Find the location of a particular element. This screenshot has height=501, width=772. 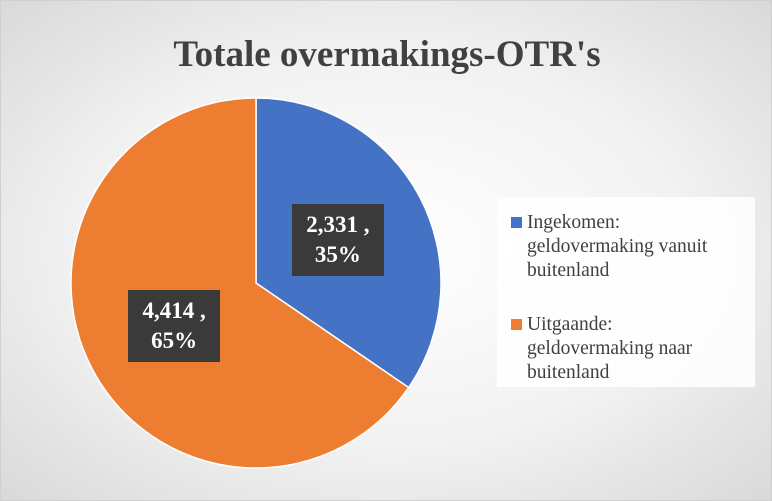

chart-title: Totale overmakings-OTR's is located at coordinates (387, 54).